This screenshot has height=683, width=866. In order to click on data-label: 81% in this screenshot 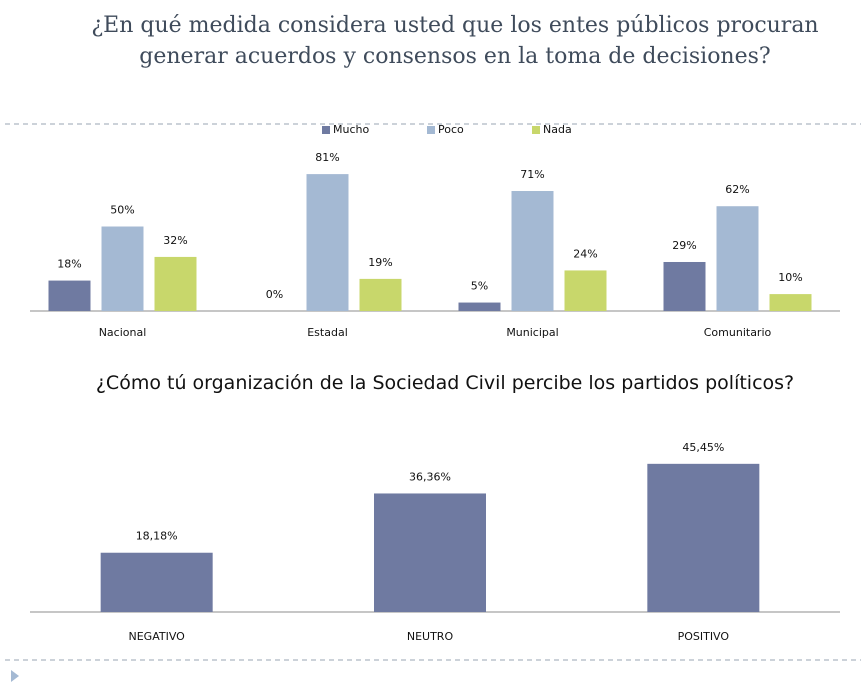, I will do `click(327, 157)`.